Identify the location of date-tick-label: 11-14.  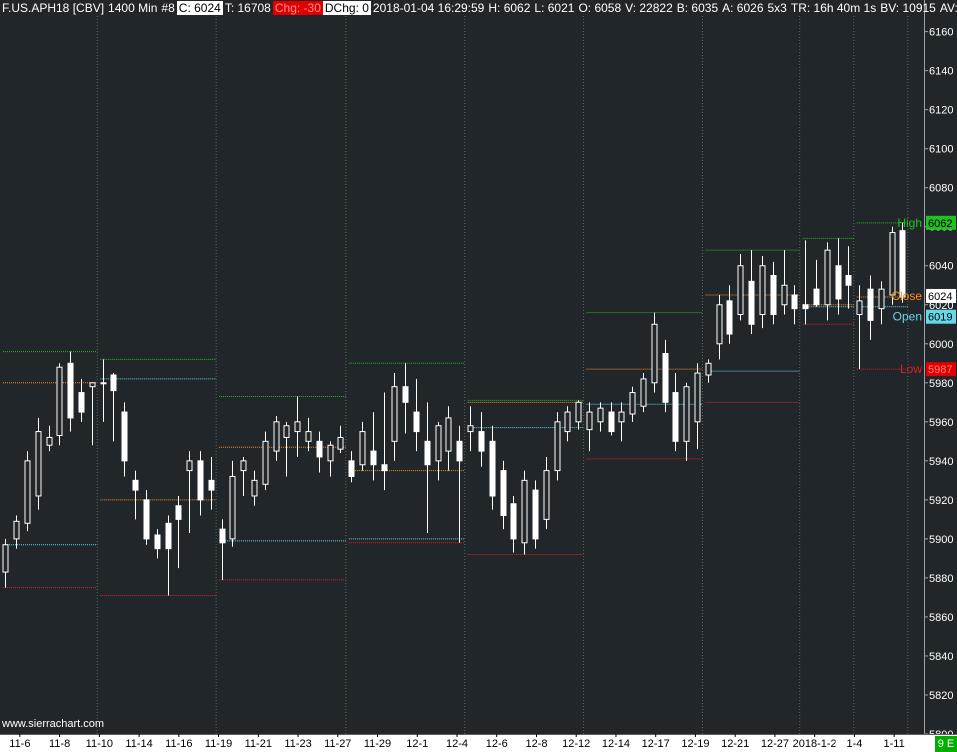
(138, 744).